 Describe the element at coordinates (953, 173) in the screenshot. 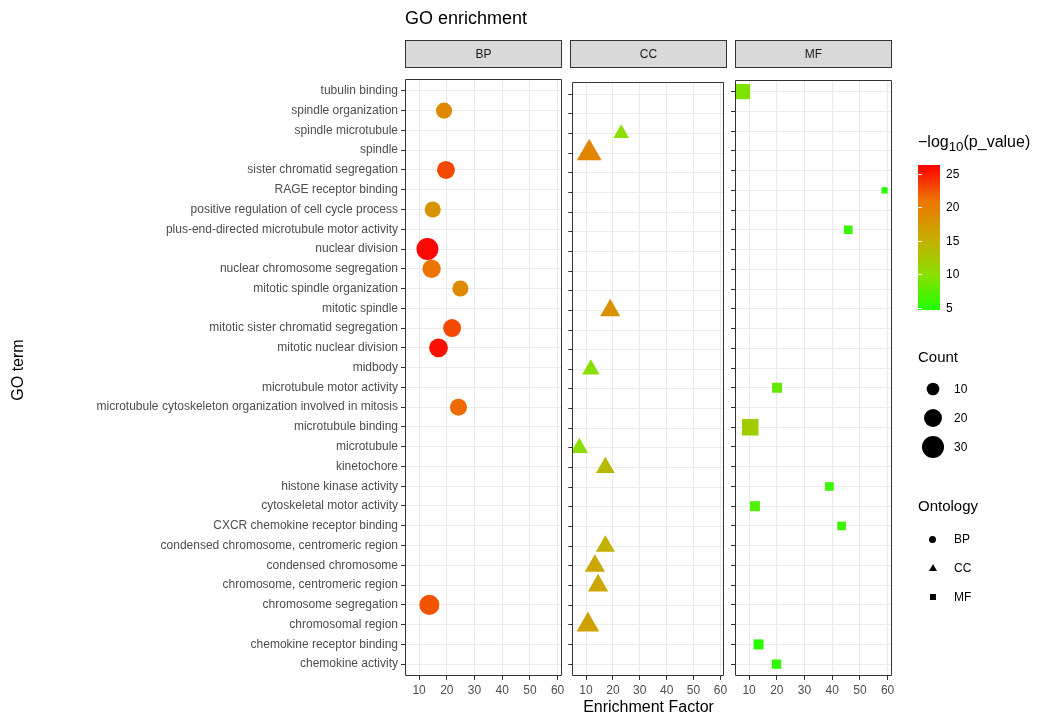

I see `color-bar-label: 25` at that location.